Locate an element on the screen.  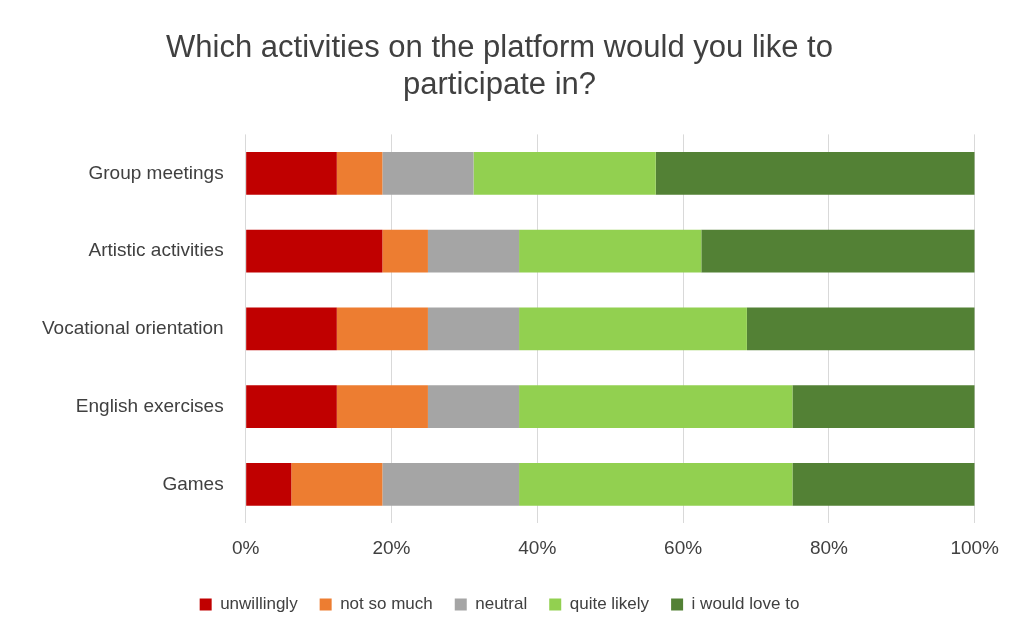
y-tick-label: Games is located at coordinates (193, 483).